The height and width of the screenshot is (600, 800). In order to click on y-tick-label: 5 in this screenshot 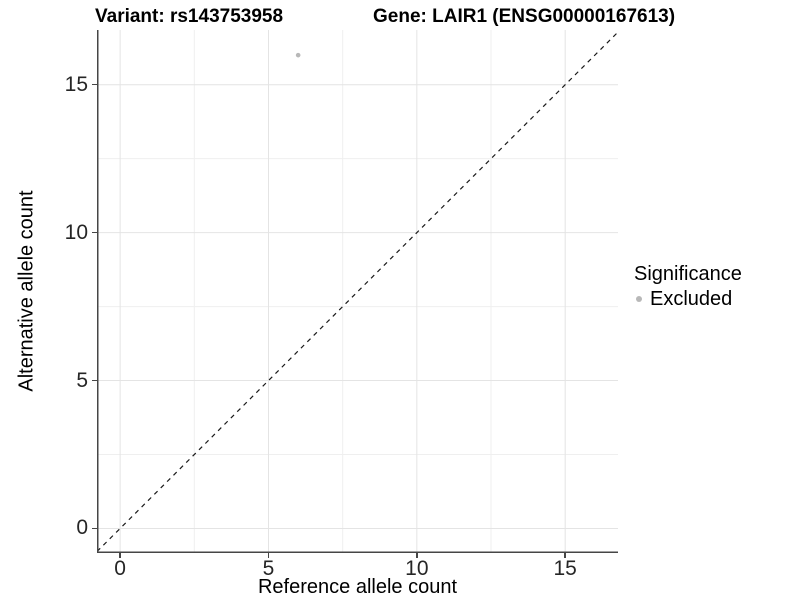, I will do `click(82, 380)`.